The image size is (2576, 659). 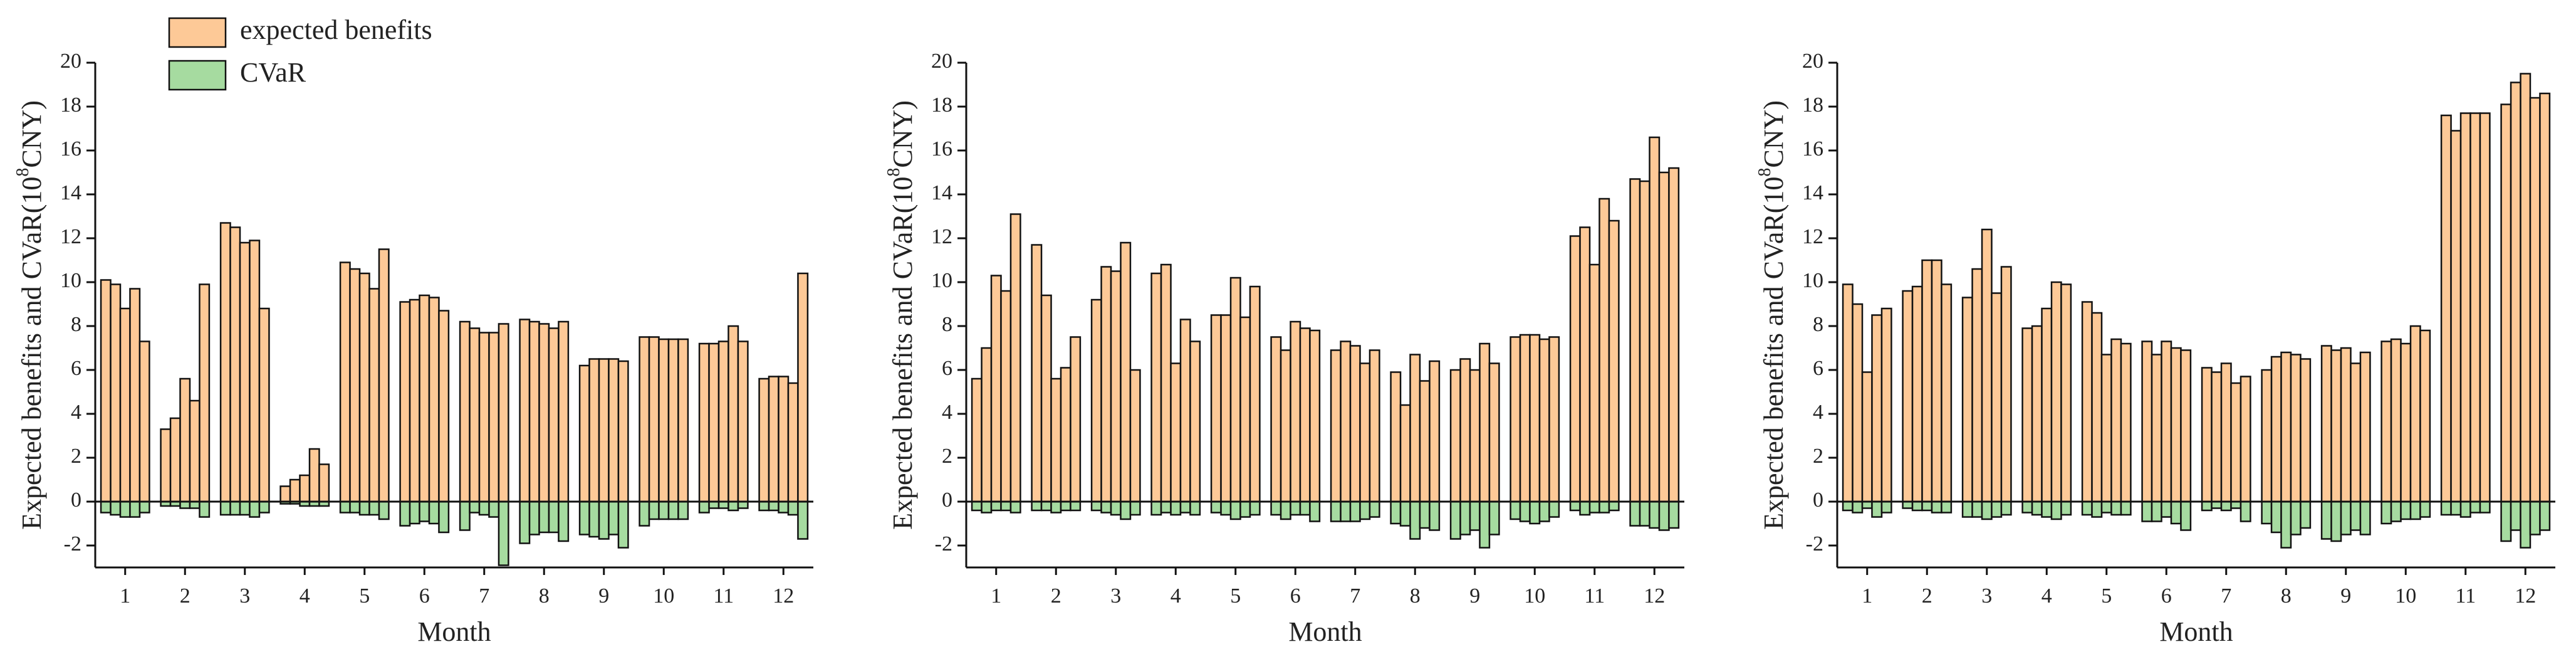 What do you see at coordinates (1765, 172) in the screenshot?
I see `y-label-exponent: 8` at bounding box center [1765, 172].